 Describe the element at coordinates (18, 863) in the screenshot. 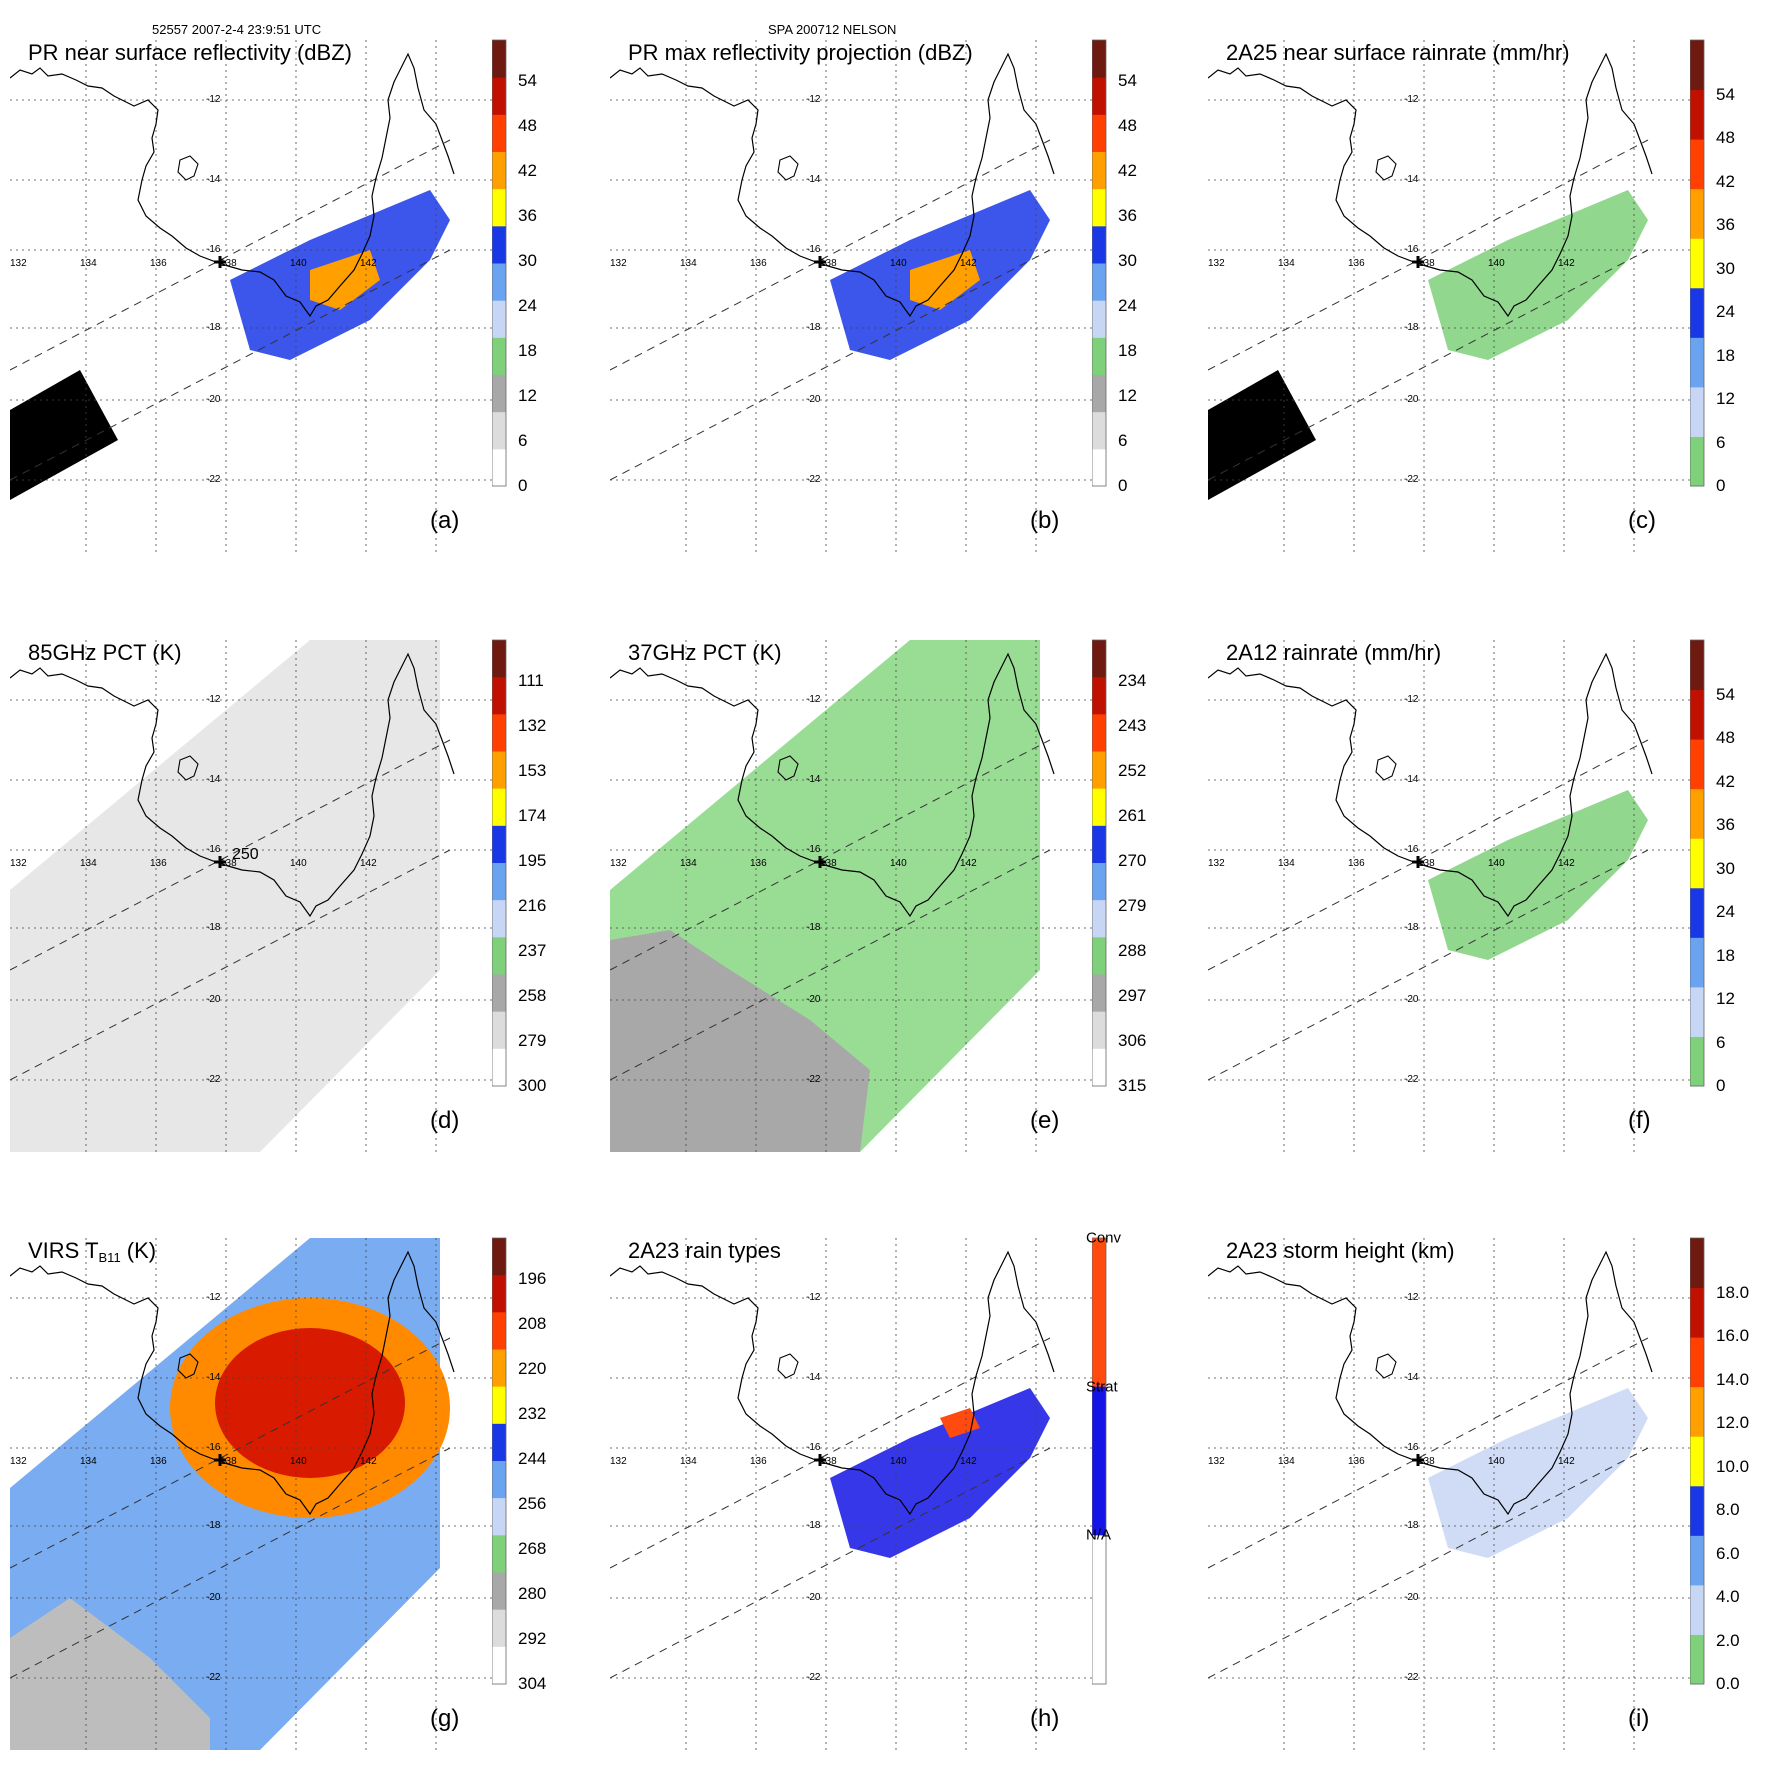

I see `lon-label: 132` at that location.